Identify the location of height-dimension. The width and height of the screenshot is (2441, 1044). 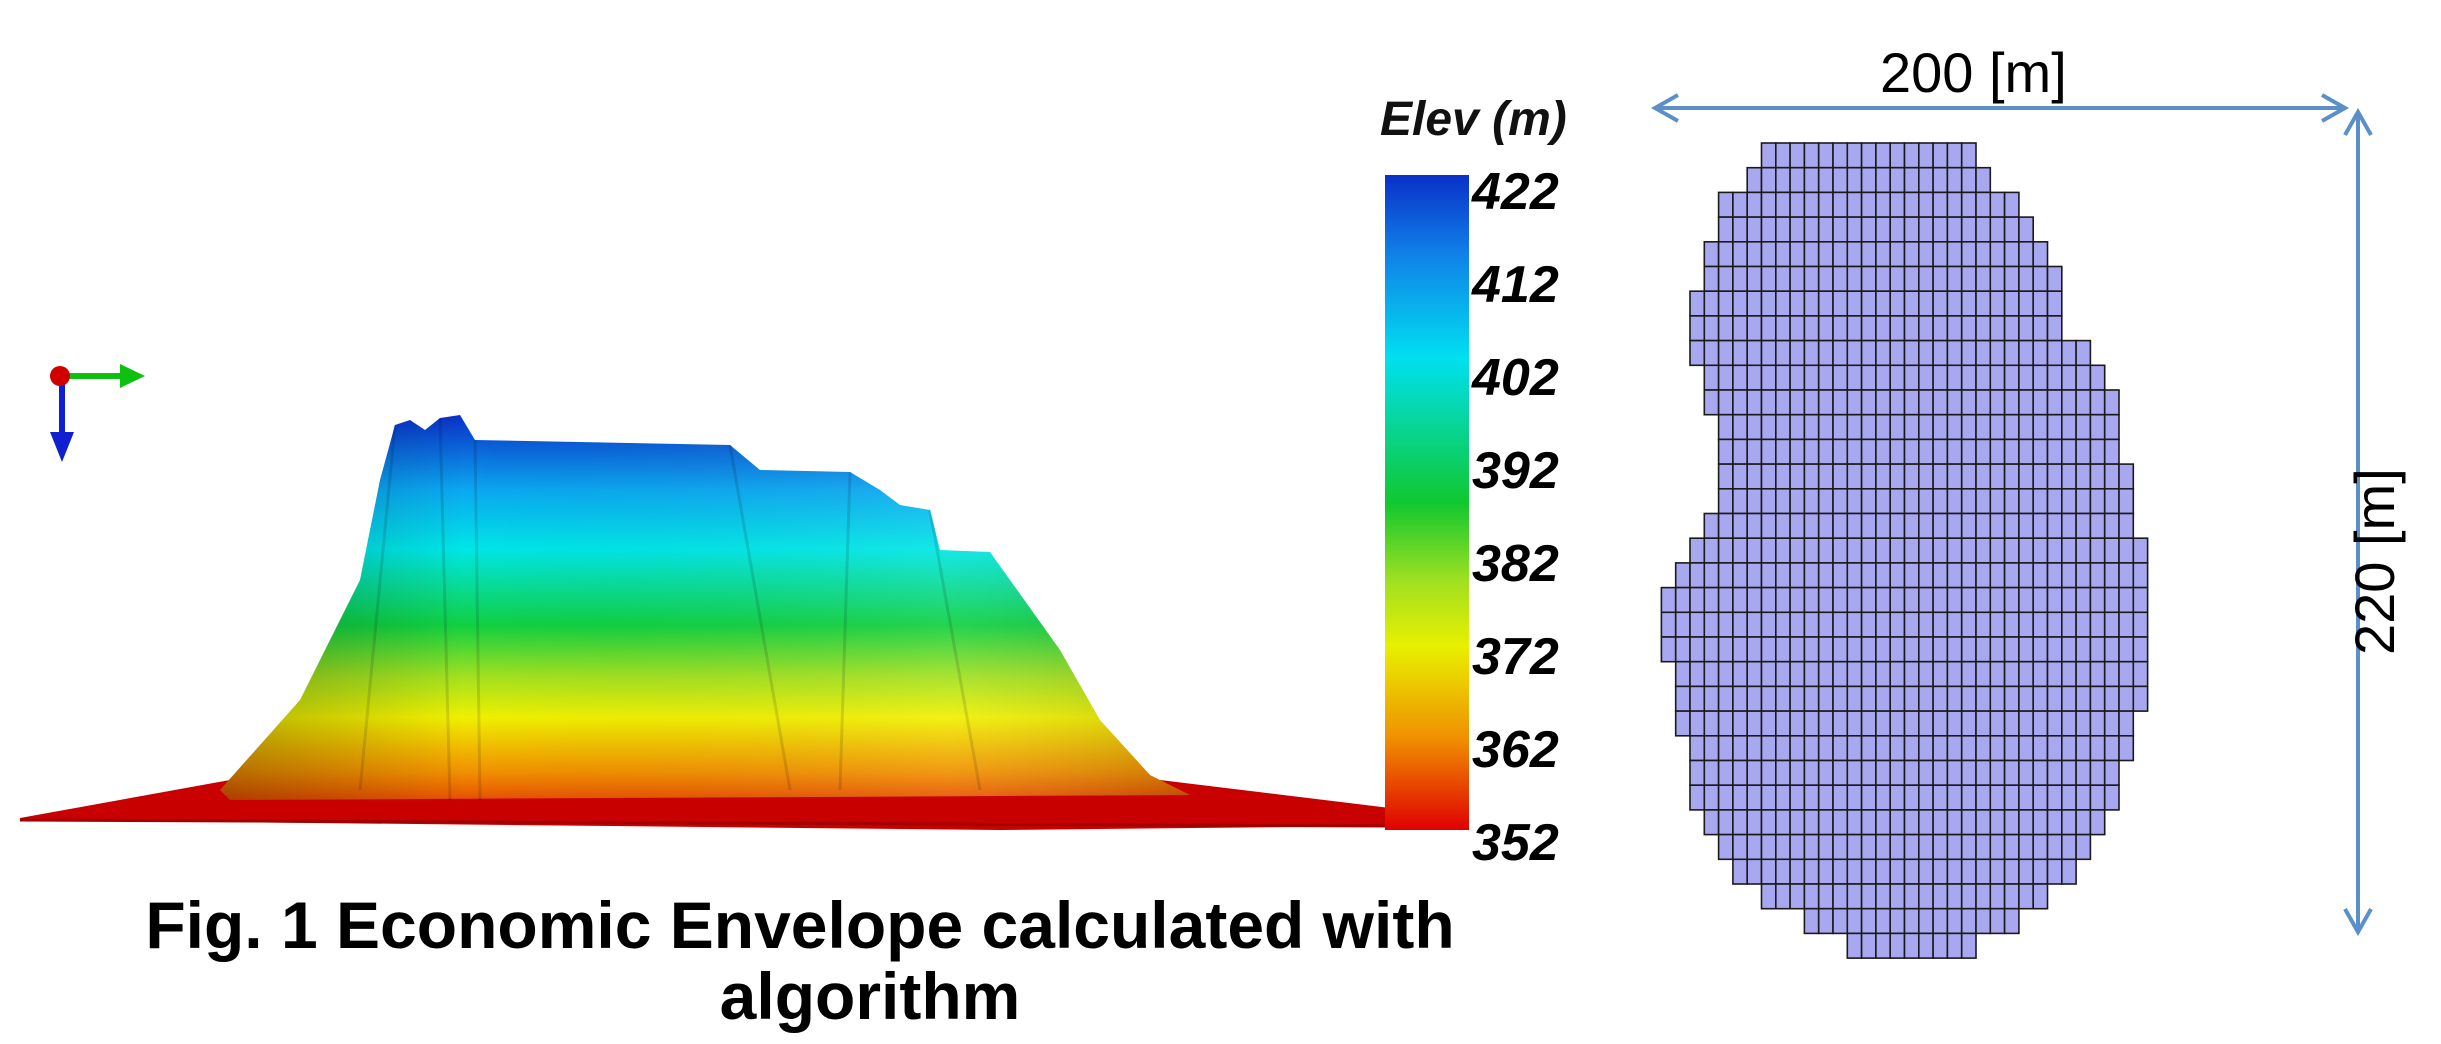
(2358, 522).